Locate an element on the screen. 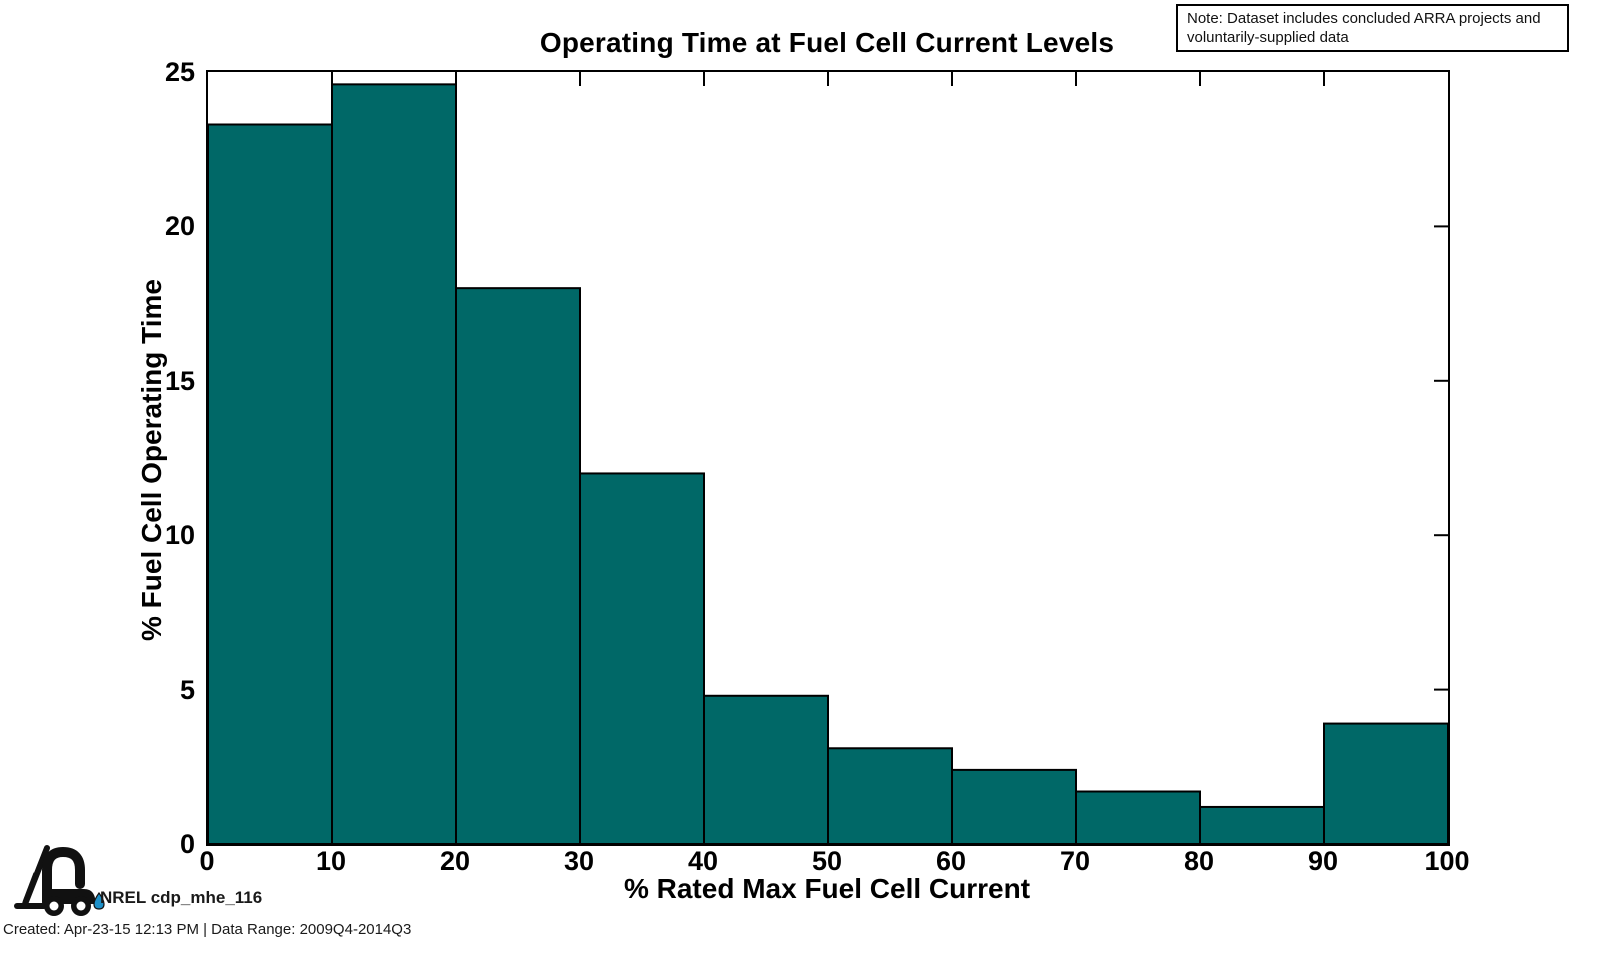 The width and height of the screenshot is (1599, 960). note-text-line2: voluntarily-supplied data is located at coordinates (1268, 37).